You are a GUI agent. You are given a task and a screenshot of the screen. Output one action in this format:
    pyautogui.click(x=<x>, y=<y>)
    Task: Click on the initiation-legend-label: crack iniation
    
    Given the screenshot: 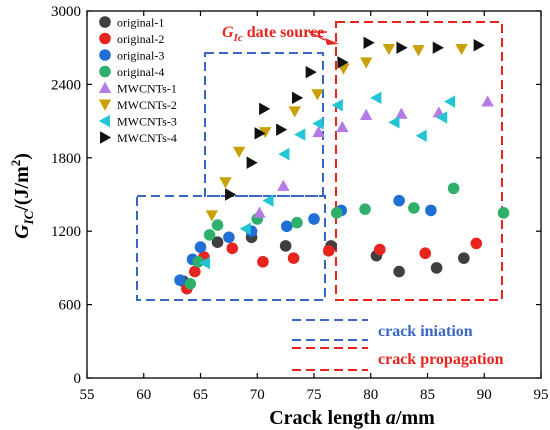 What is the action you would take?
    pyautogui.click(x=425, y=331)
    